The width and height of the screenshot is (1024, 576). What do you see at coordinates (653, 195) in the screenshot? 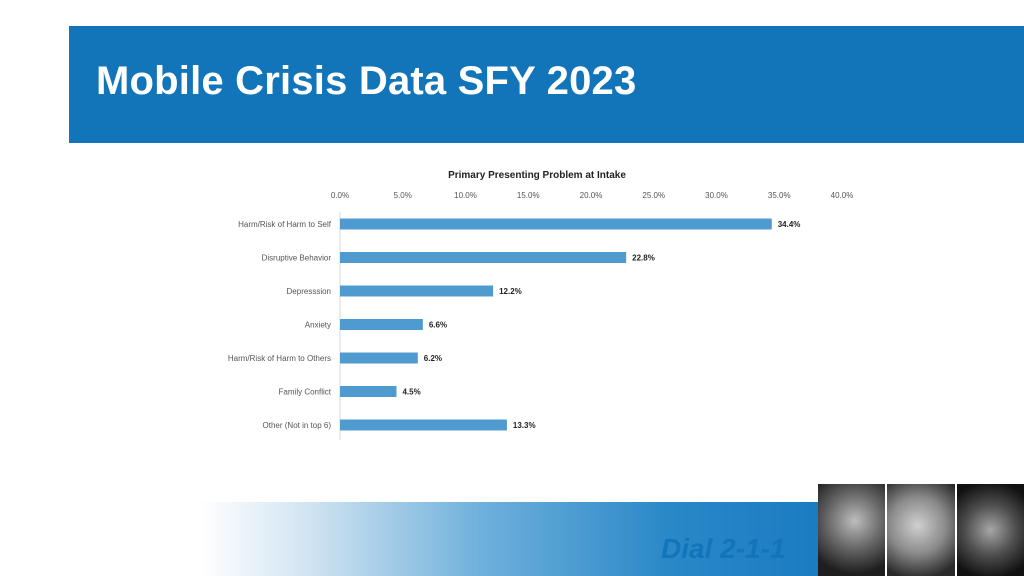
I see `x-tick-label: 25.0%` at bounding box center [653, 195].